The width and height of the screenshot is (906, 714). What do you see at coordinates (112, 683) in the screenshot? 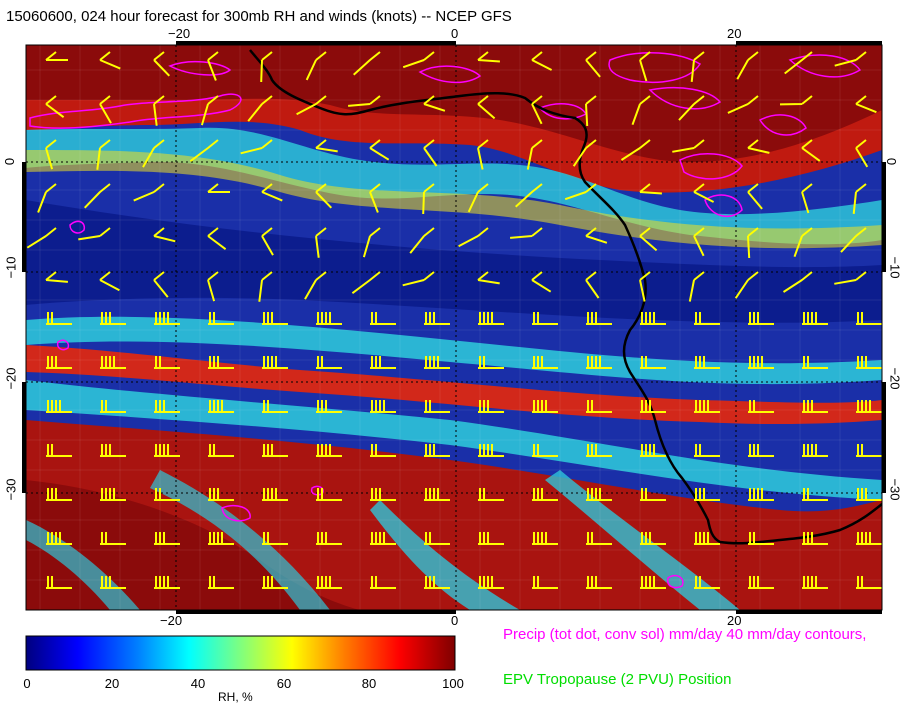
I see `colorbar-tick: 20` at bounding box center [112, 683].